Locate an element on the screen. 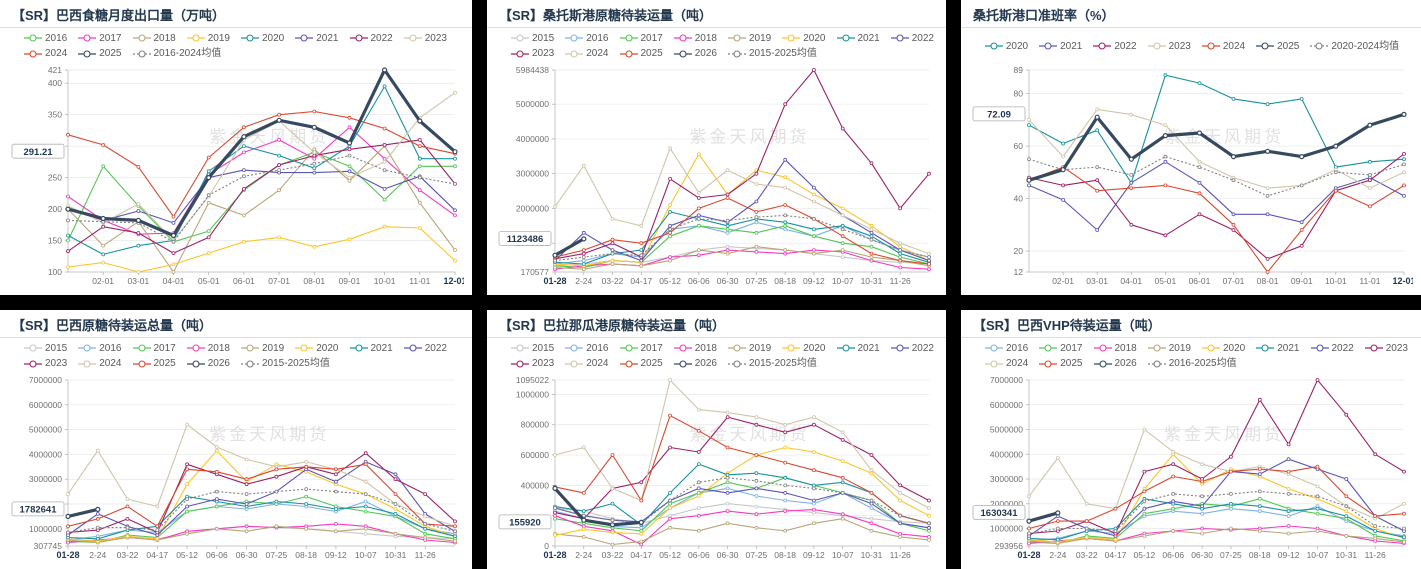 The width and height of the screenshot is (1421, 569). legend-label: 2025 is located at coordinates (651, 54).